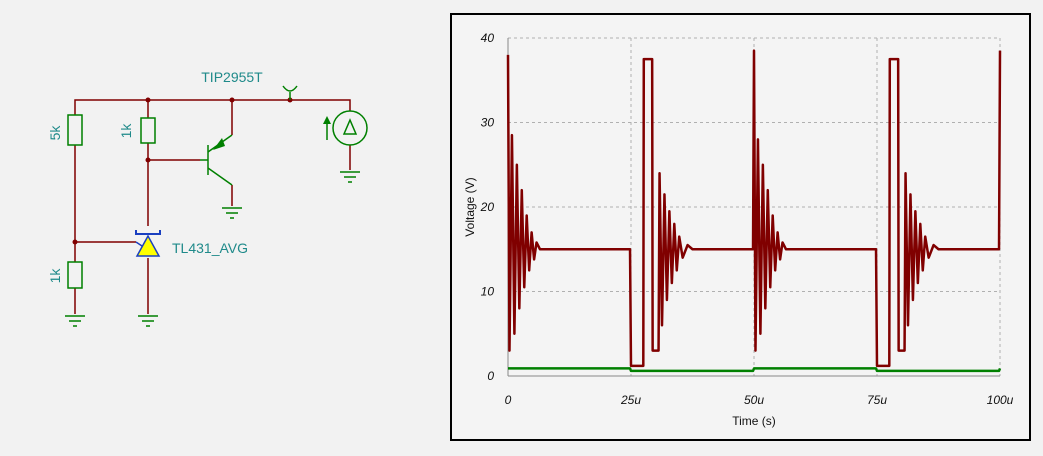  What do you see at coordinates (470, 206) in the screenshot?
I see `y-axis-label: Voltage (V)` at bounding box center [470, 206].